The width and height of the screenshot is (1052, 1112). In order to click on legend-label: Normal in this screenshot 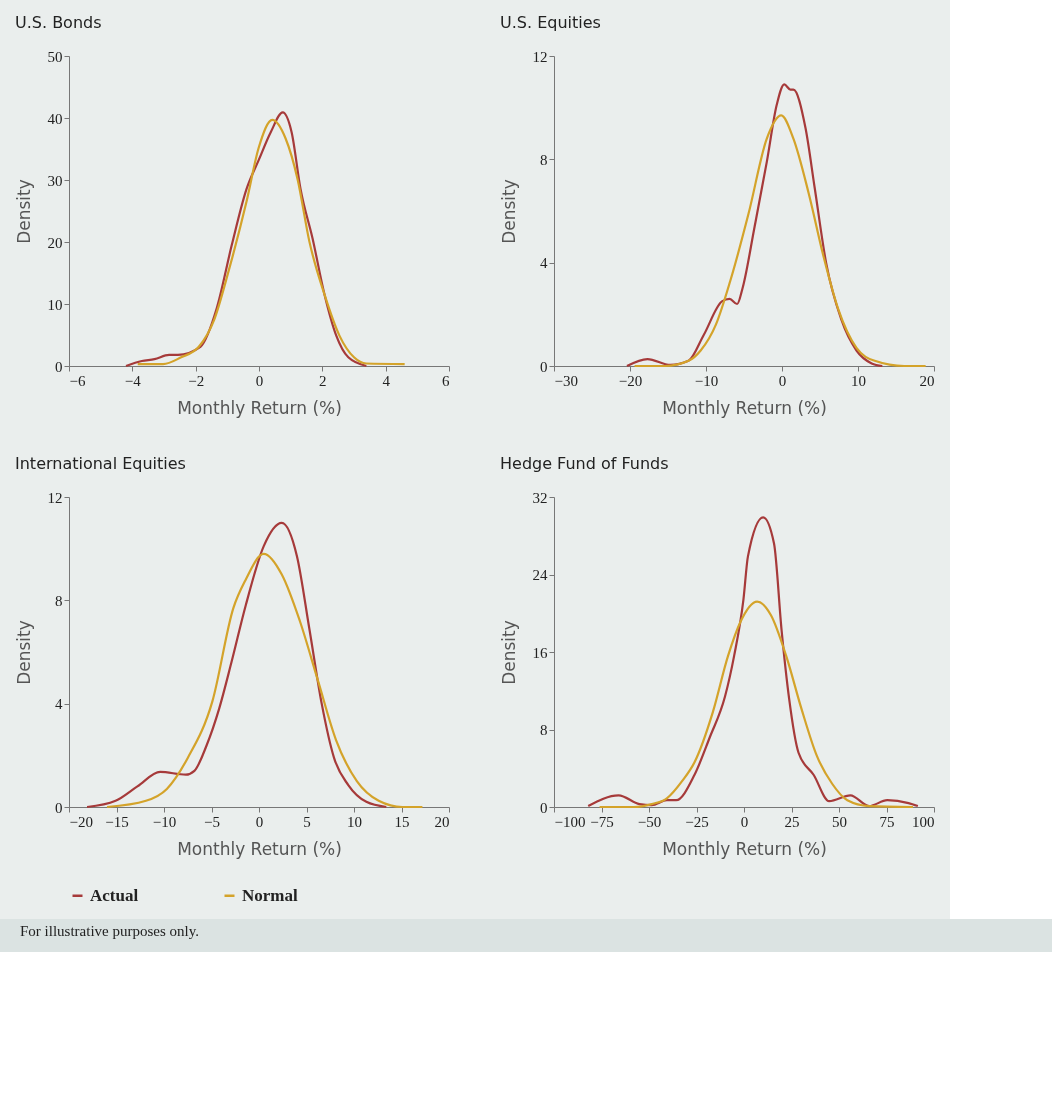, I will do `click(270, 895)`.